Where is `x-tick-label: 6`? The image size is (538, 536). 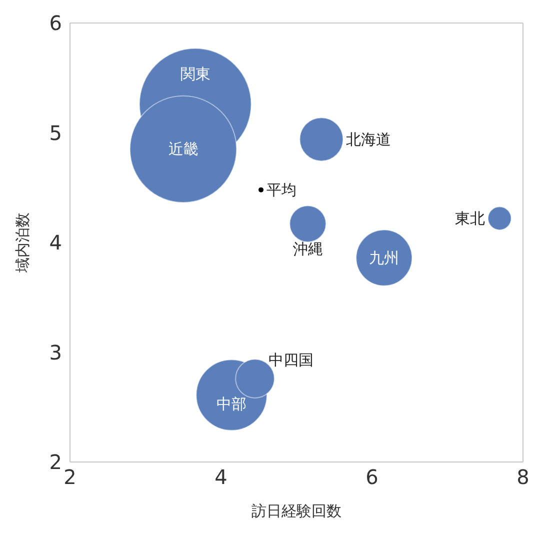 x-tick-label: 6 is located at coordinates (372, 477).